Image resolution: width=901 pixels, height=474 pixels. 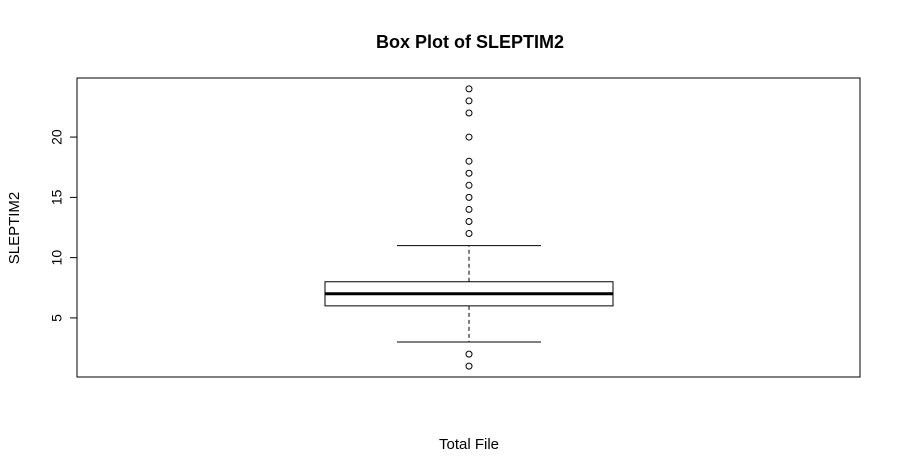 What do you see at coordinates (469, 444) in the screenshot?
I see `x-axis-label: Total File` at bounding box center [469, 444].